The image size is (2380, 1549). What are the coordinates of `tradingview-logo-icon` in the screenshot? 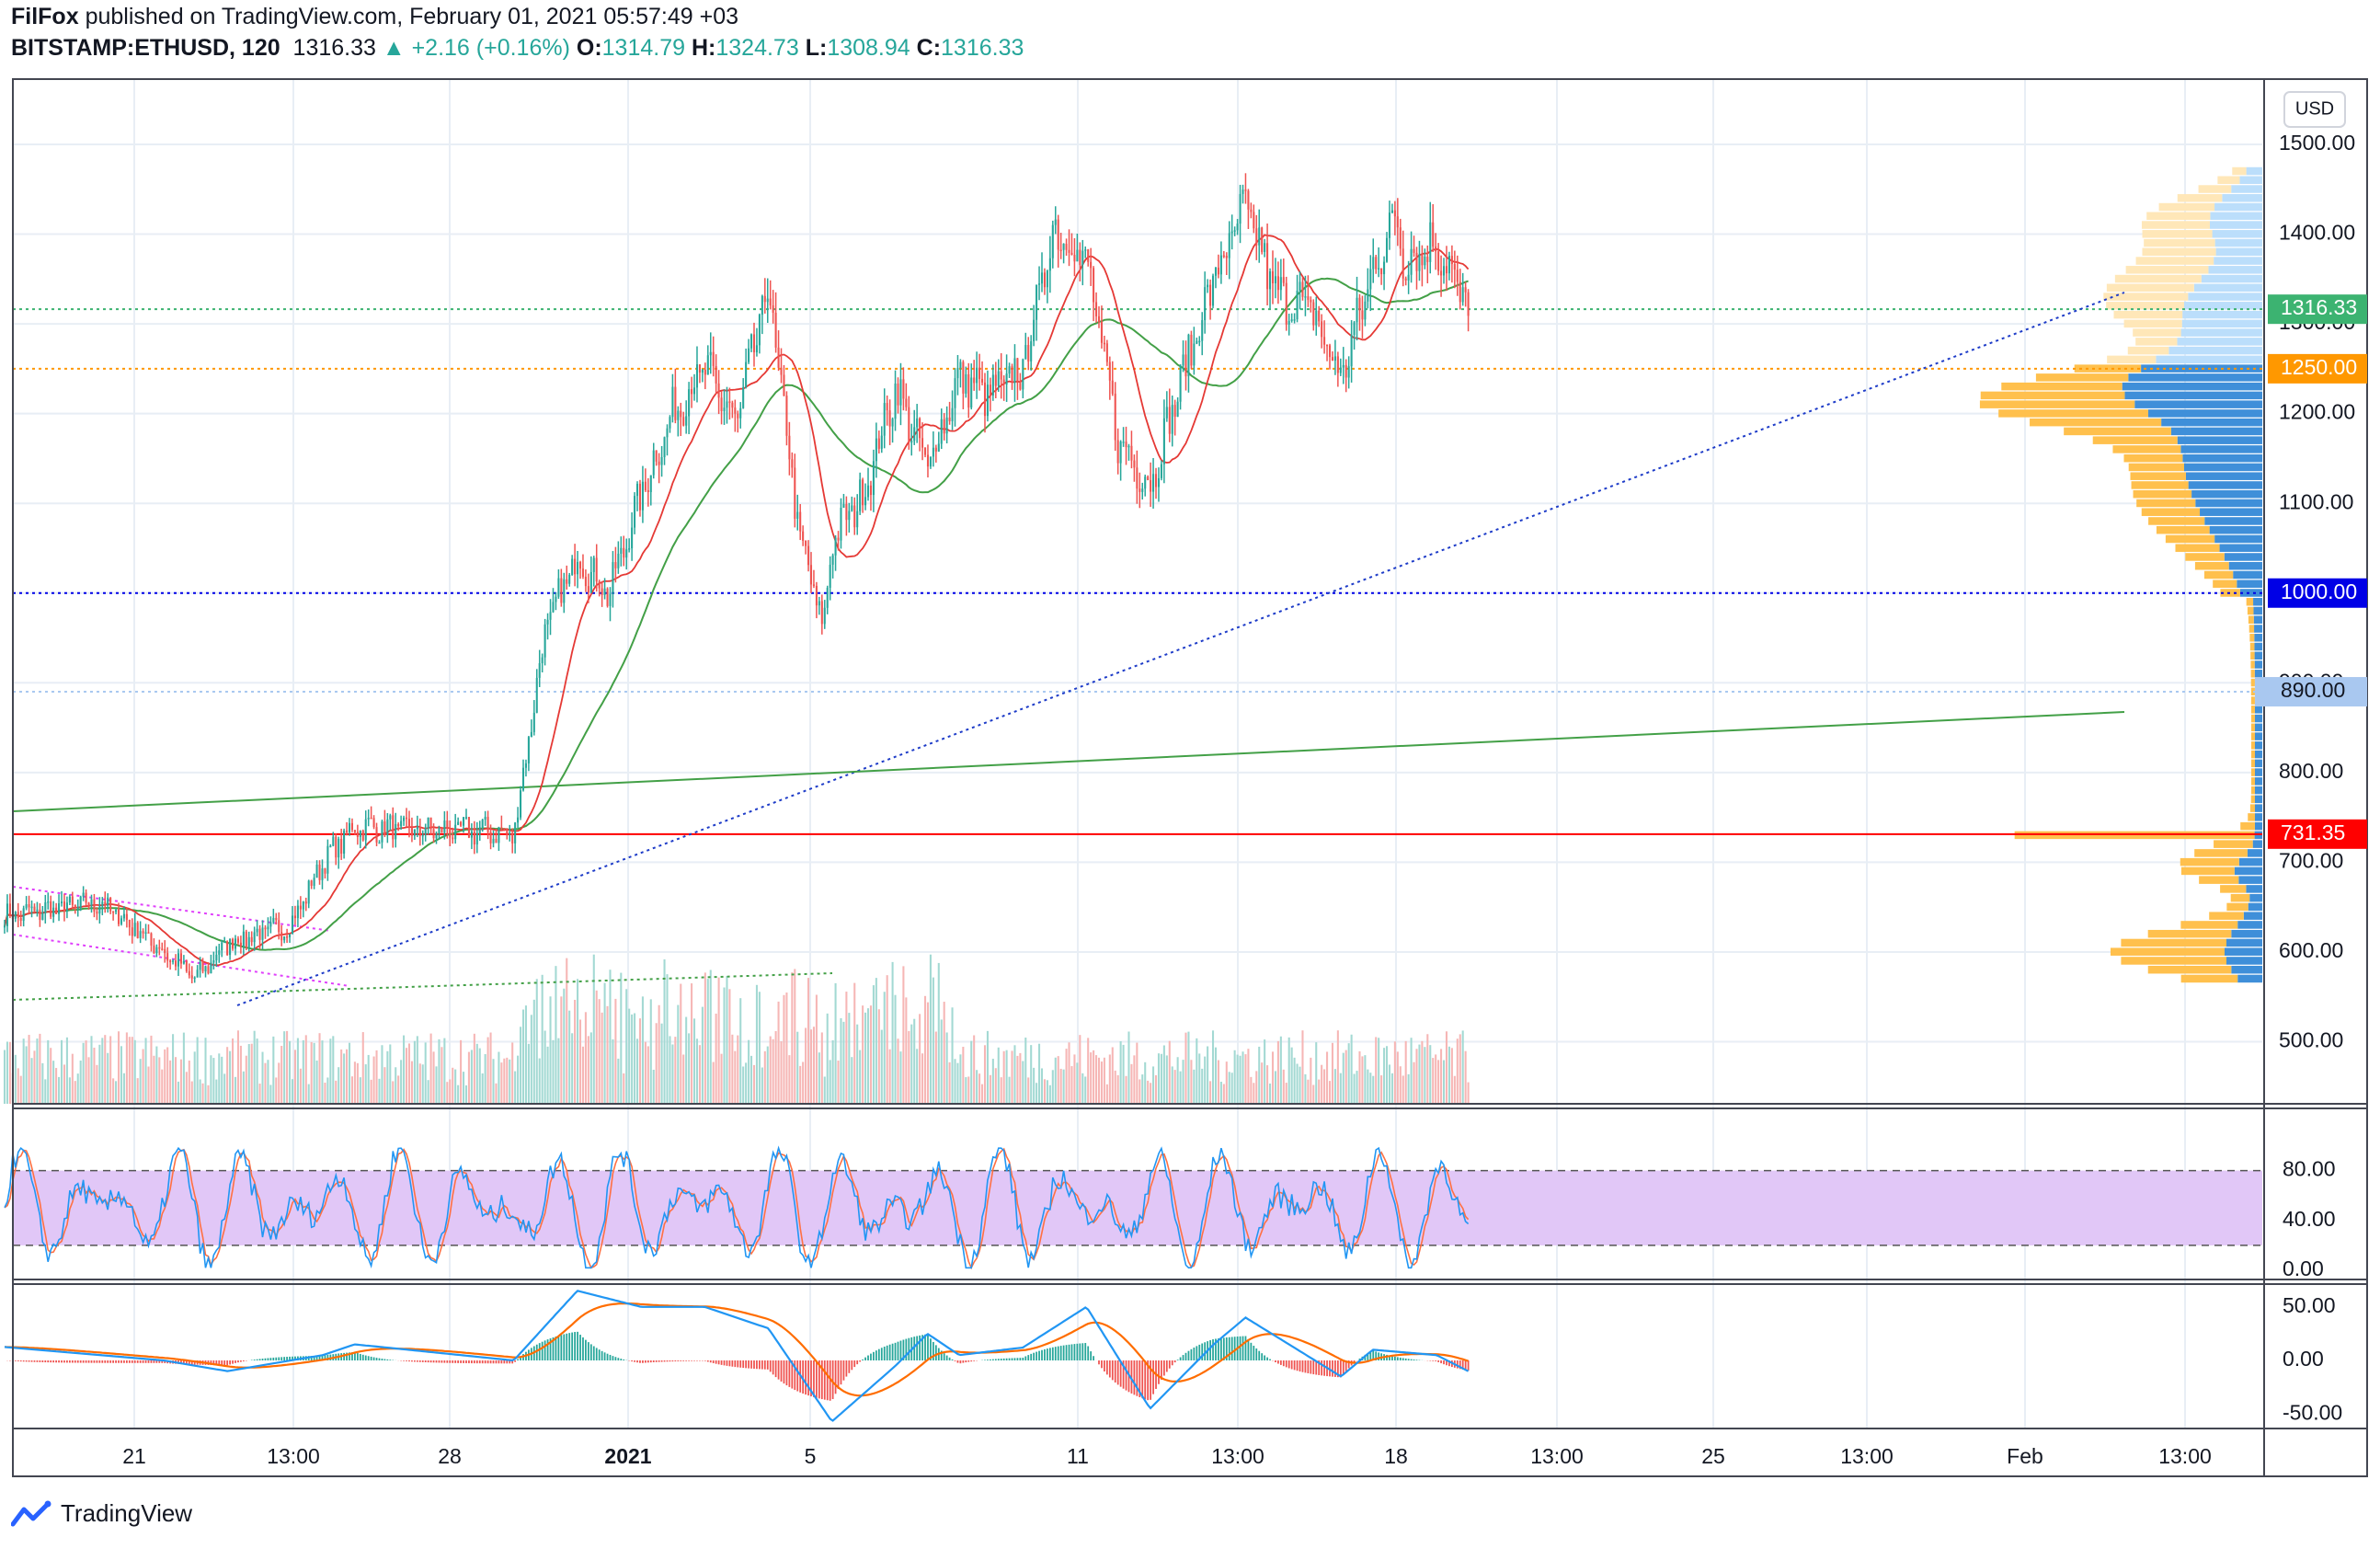 It's located at (31, 1513).